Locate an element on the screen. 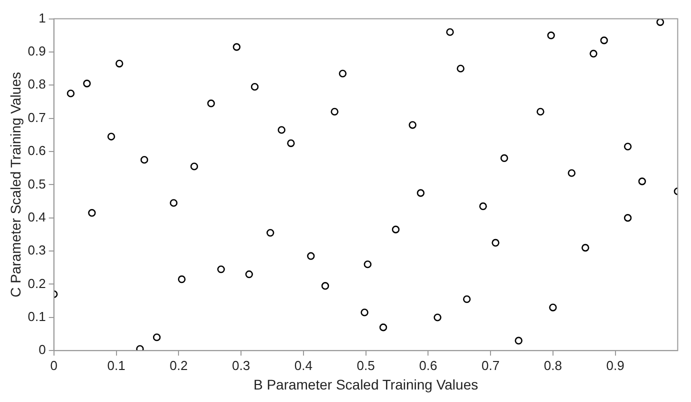 This screenshot has height=402, width=691. x-tick-label: 0.5 is located at coordinates (365, 365).